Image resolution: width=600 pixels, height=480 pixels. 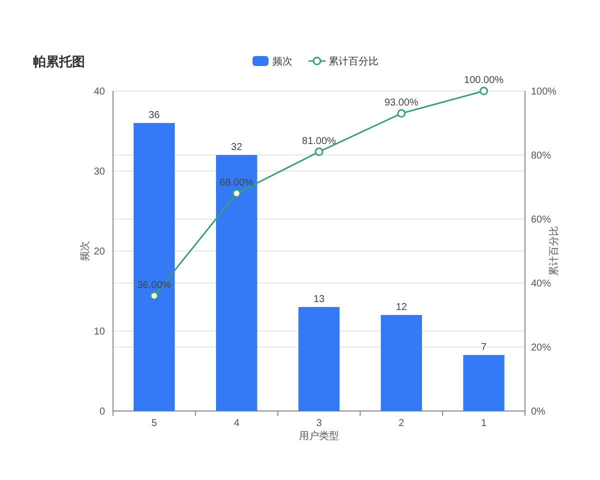 I want to click on x-tick-label: 4, so click(x=237, y=423).